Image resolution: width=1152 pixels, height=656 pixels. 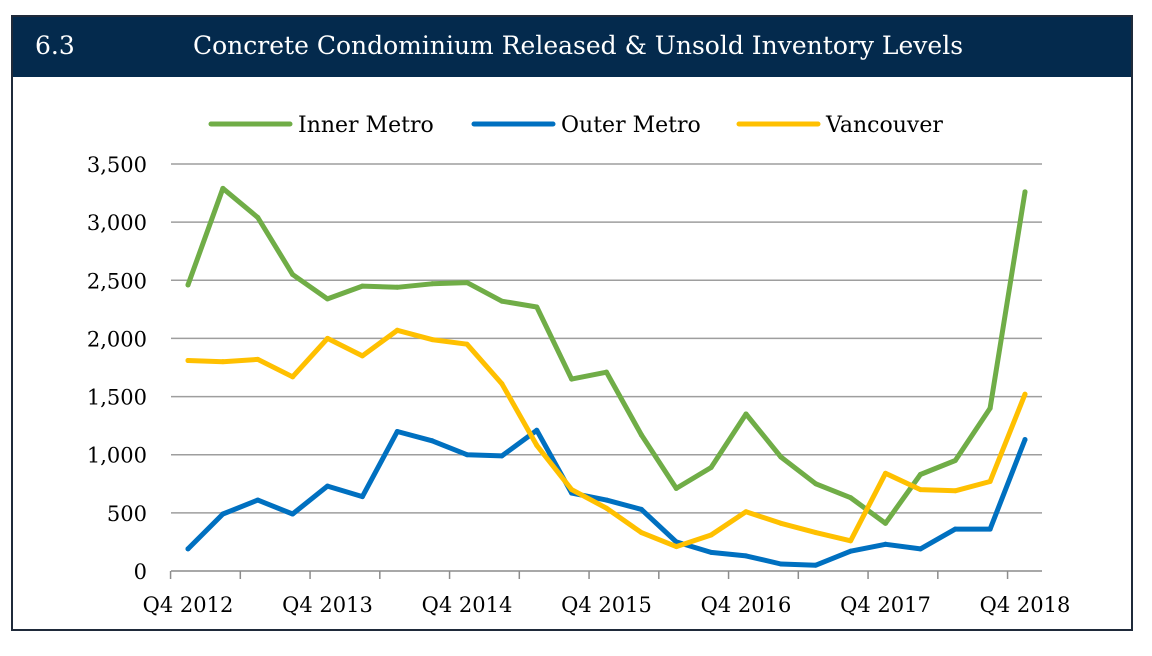 What do you see at coordinates (127, 514) in the screenshot?
I see `y-tick-label: 500` at bounding box center [127, 514].